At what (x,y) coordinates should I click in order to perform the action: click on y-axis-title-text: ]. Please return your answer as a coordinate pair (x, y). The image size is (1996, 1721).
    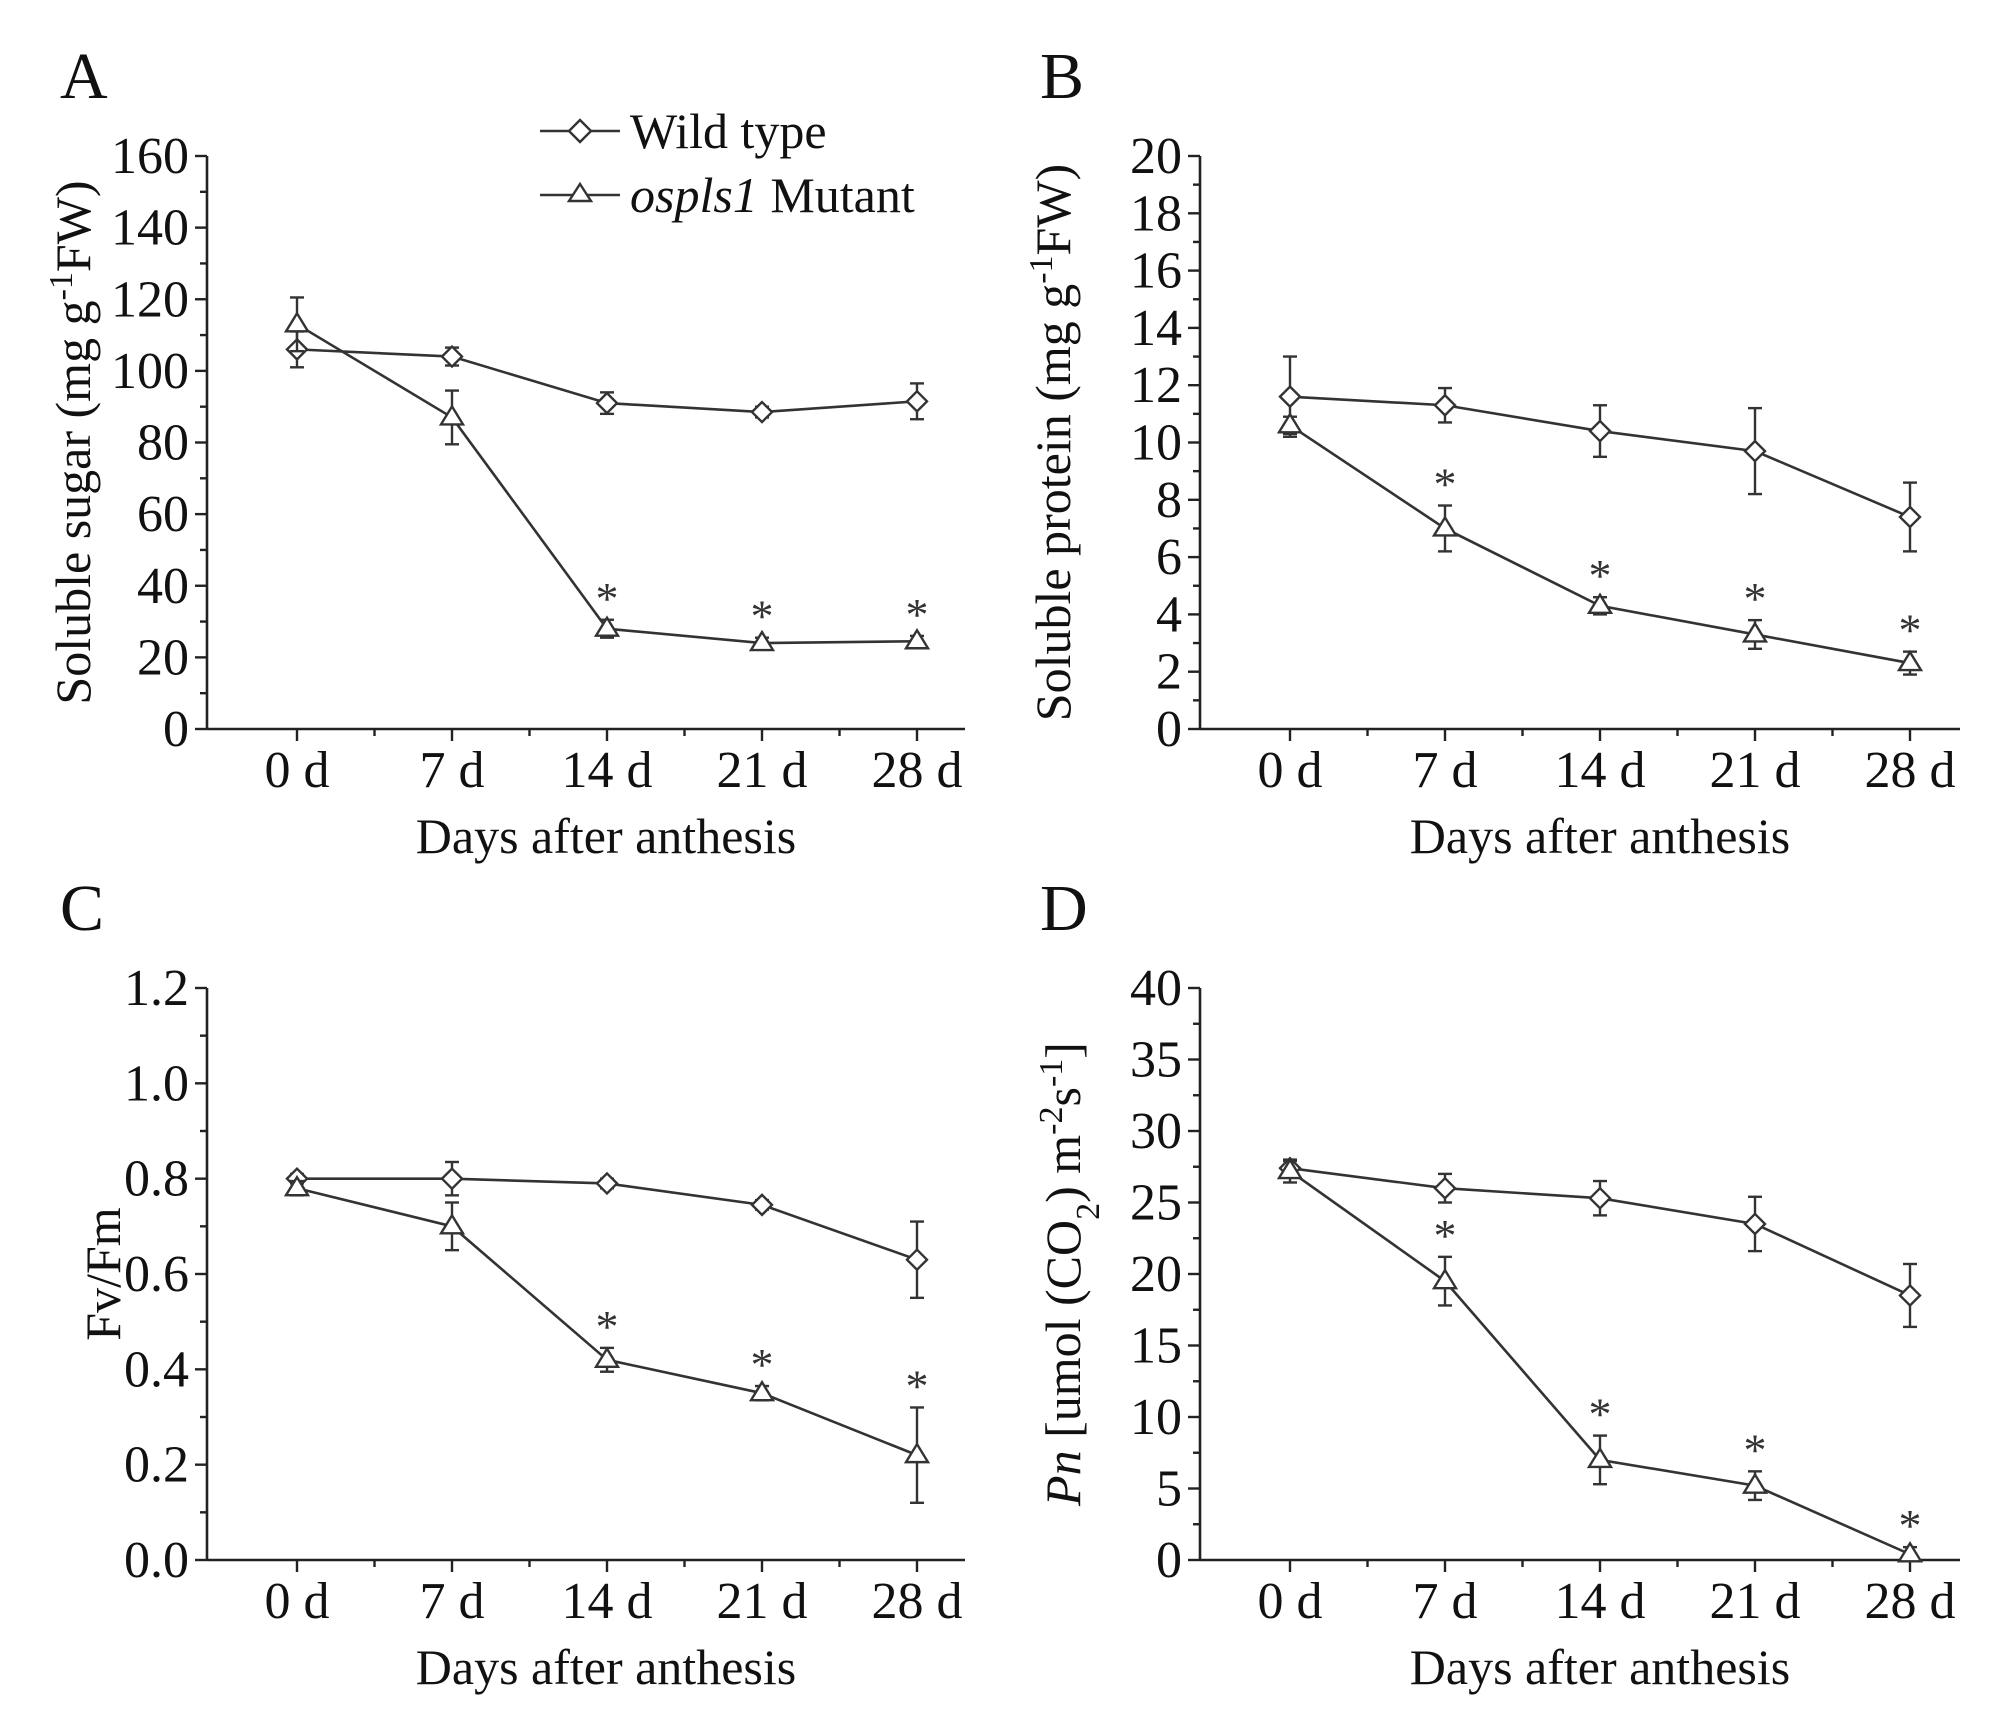
    Looking at the image, I should click on (1063, 1050).